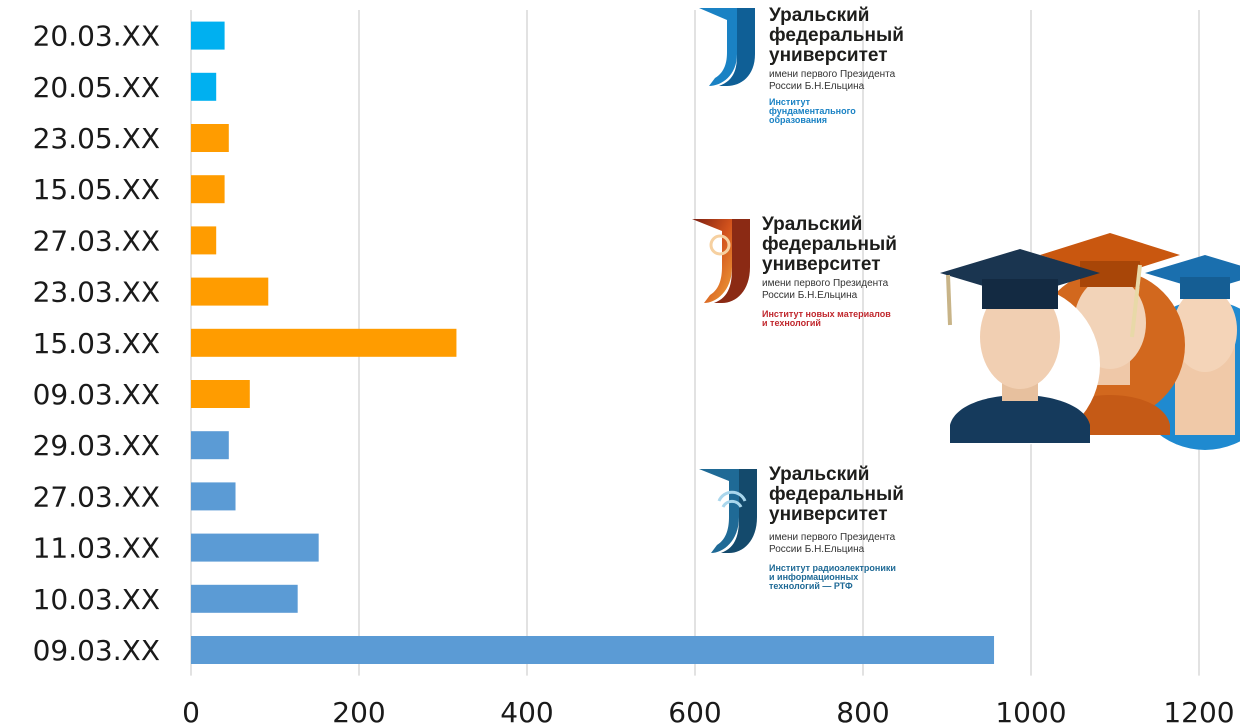  What do you see at coordinates (358, 712) in the screenshot?
I see `x-tick-label: 200` at bounding box center [358, 712].